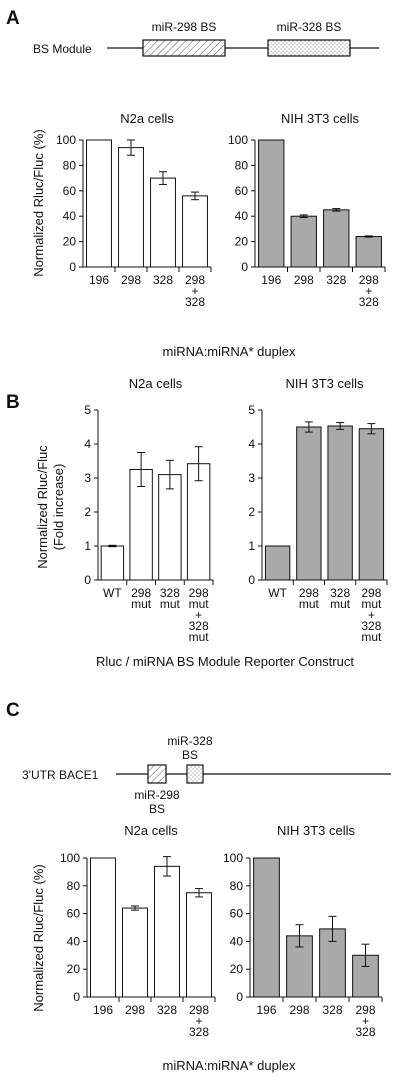 This screenshot has height=1077, width=400. I want to click on mir298-utr-label-line1: miR-298, so click(157, 795).